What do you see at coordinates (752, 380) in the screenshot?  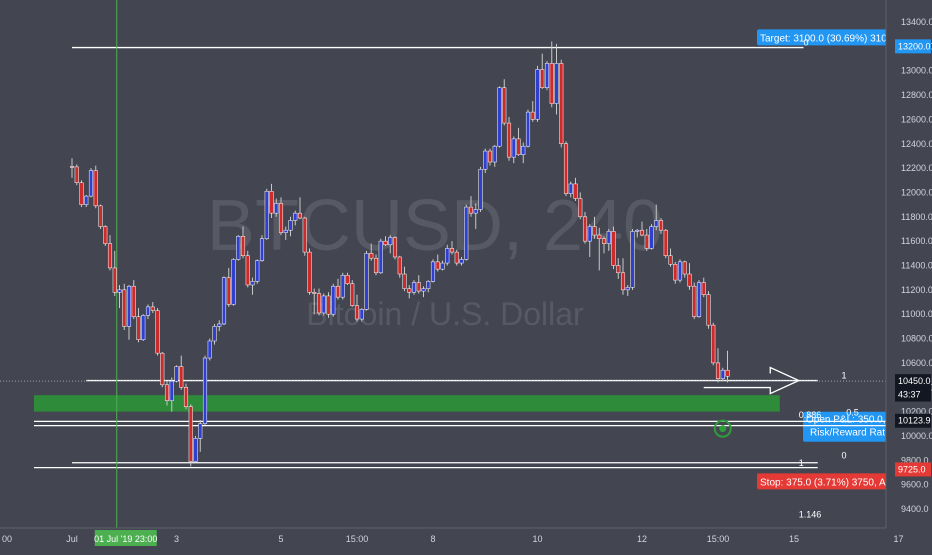 I see `projection-arrow` at bounding box center [752, 380].